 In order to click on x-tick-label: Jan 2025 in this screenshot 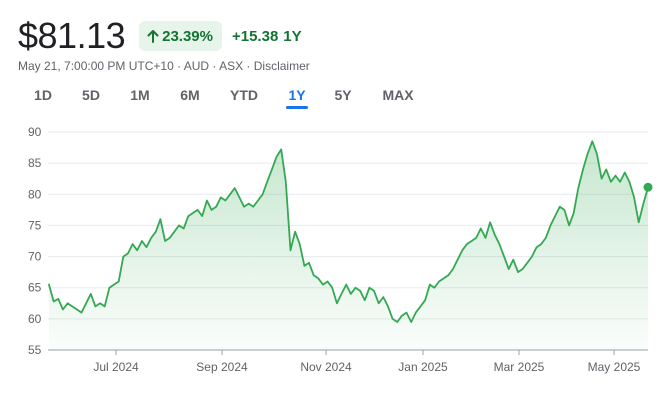, I will do `click(423, 367)`.